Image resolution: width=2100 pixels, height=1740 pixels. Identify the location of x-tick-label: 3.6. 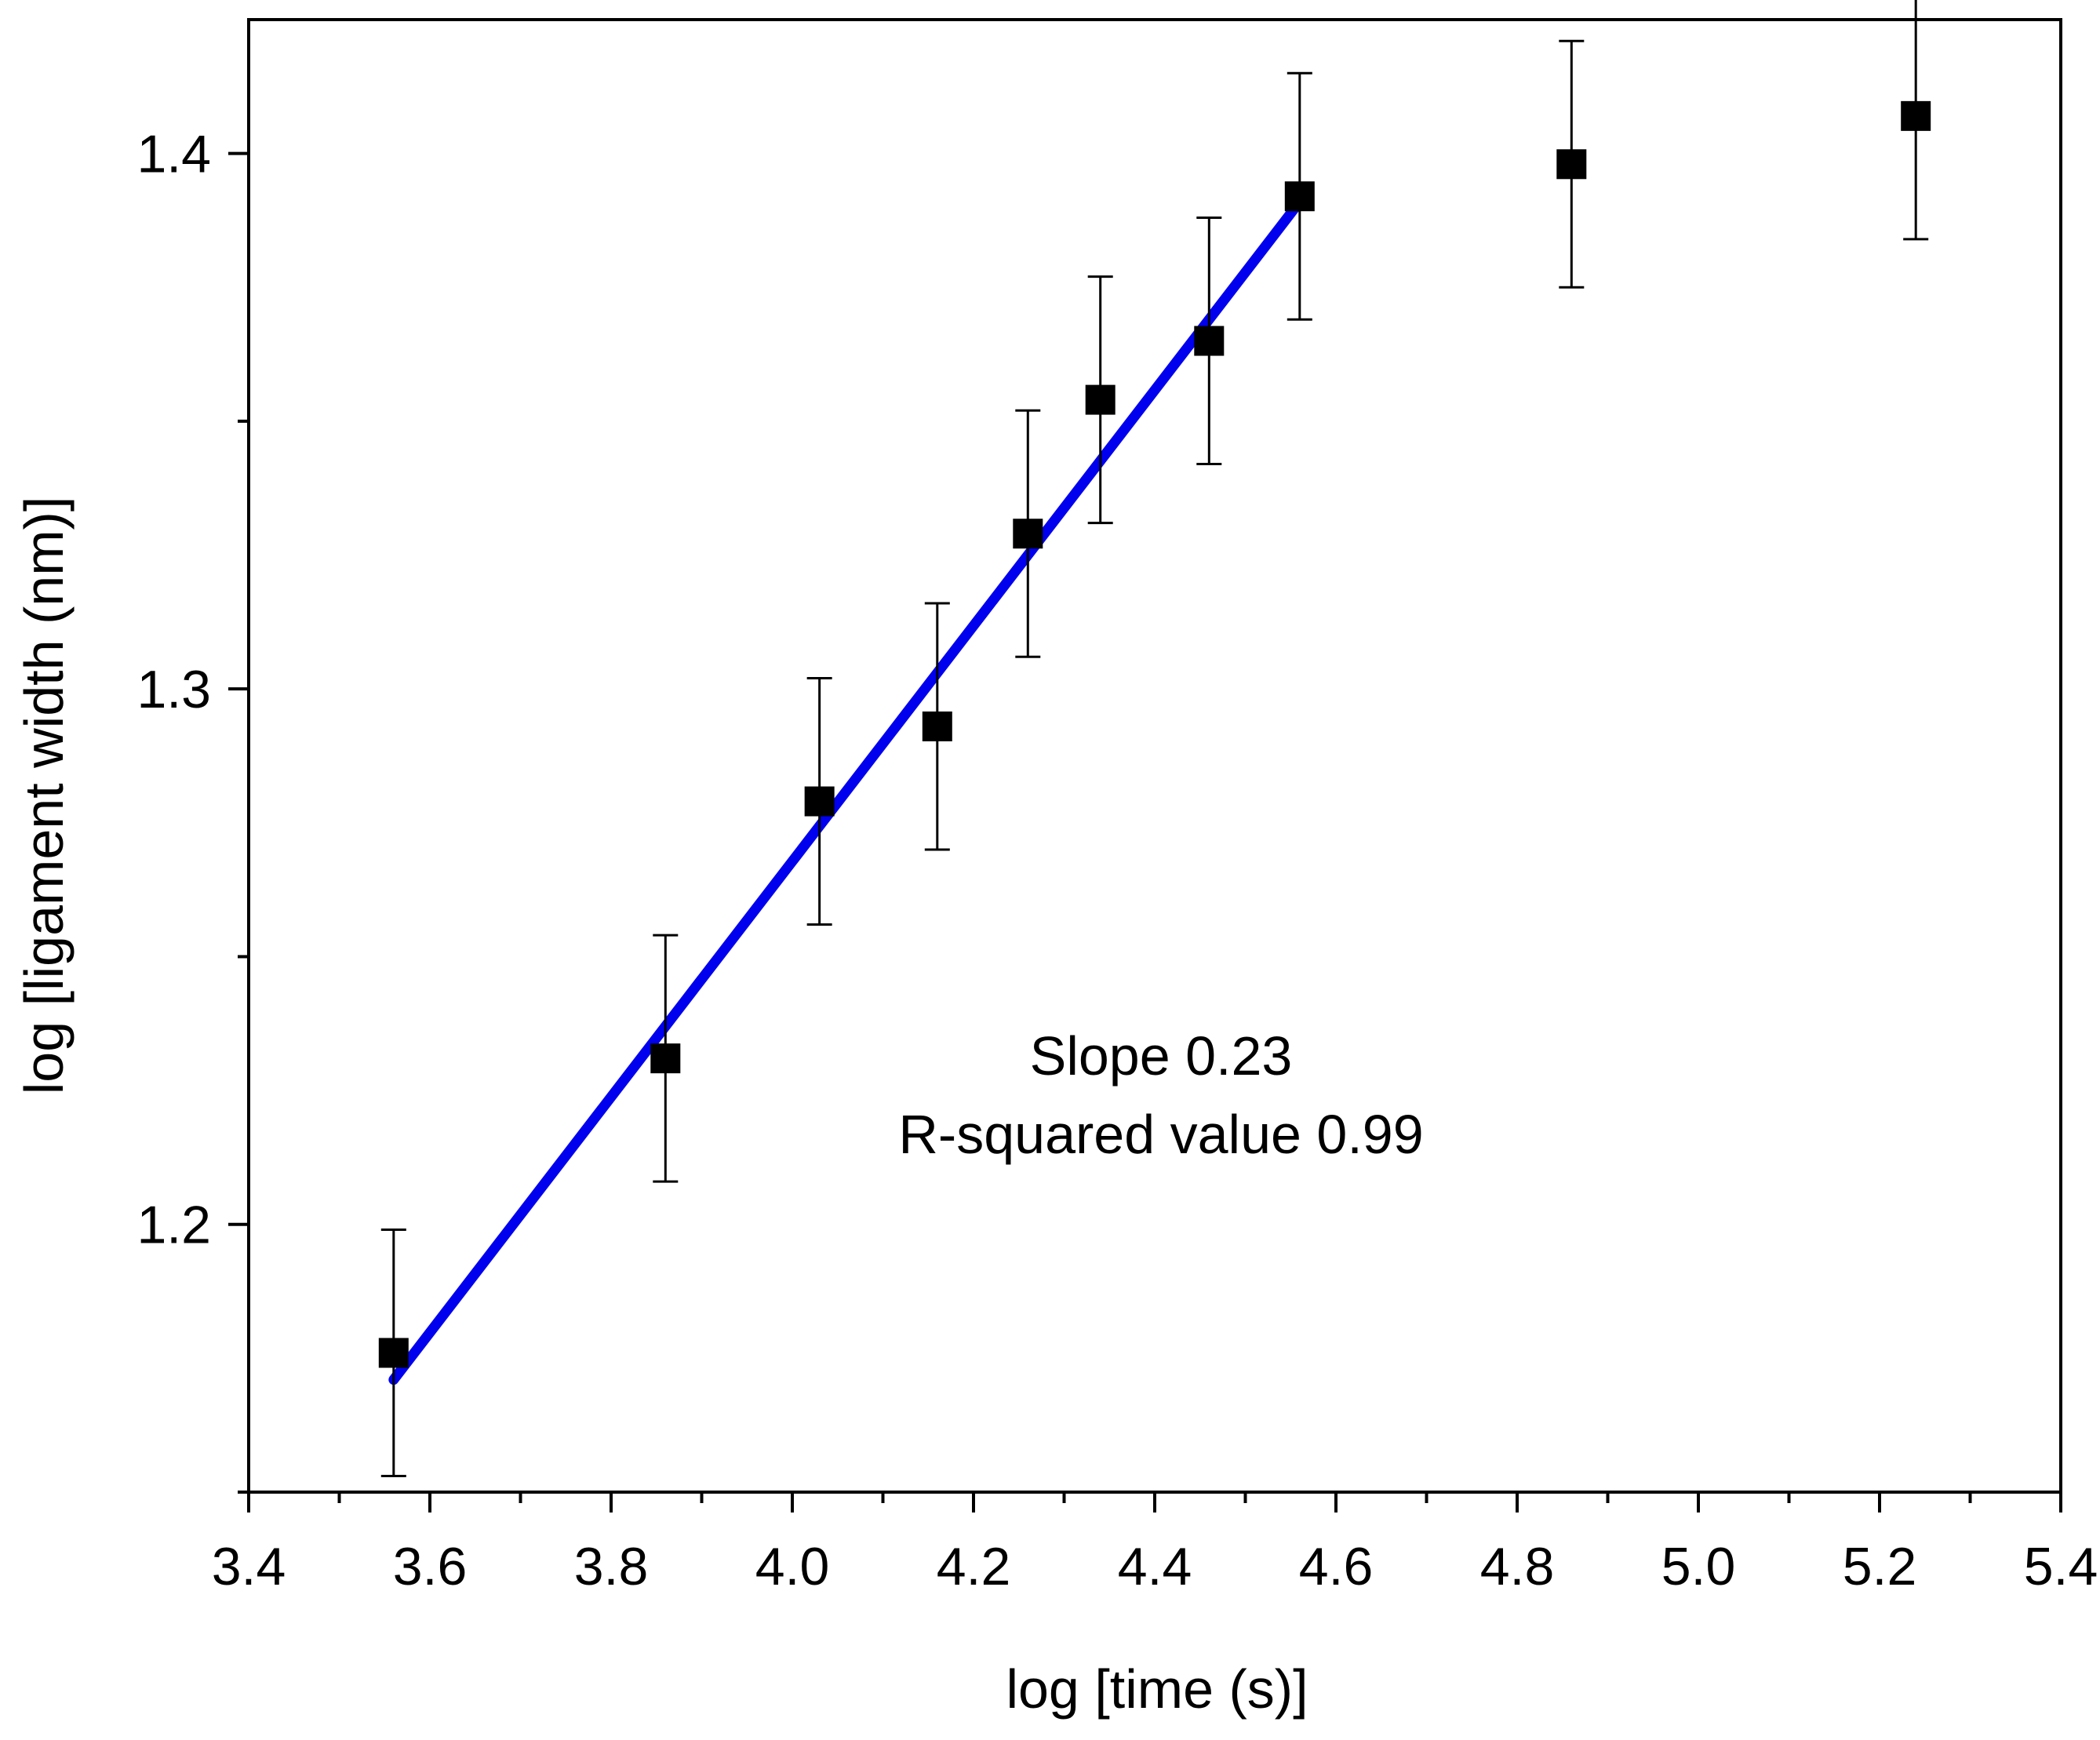
(430, 1566).